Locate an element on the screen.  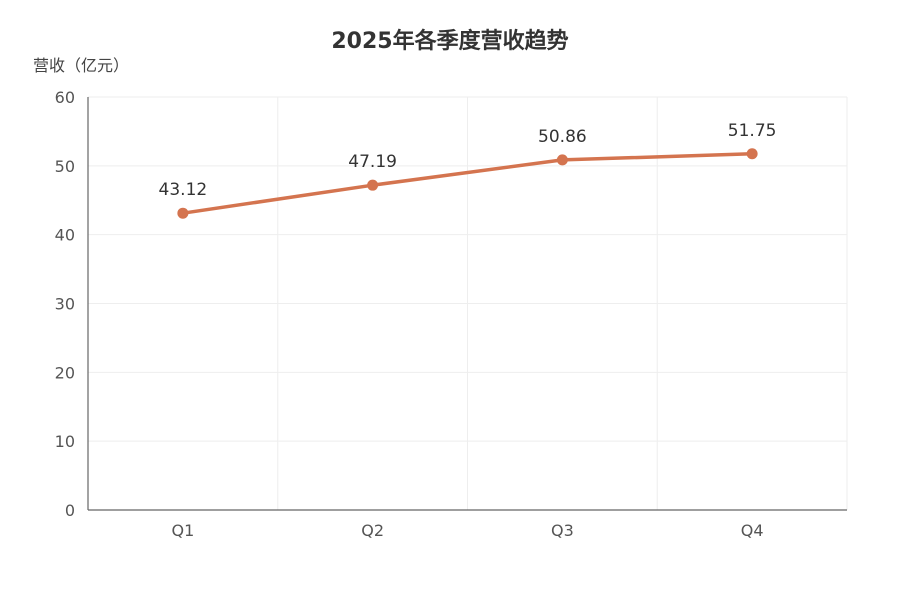
y-tick-label: 40 is located at coordinates (65, 235).